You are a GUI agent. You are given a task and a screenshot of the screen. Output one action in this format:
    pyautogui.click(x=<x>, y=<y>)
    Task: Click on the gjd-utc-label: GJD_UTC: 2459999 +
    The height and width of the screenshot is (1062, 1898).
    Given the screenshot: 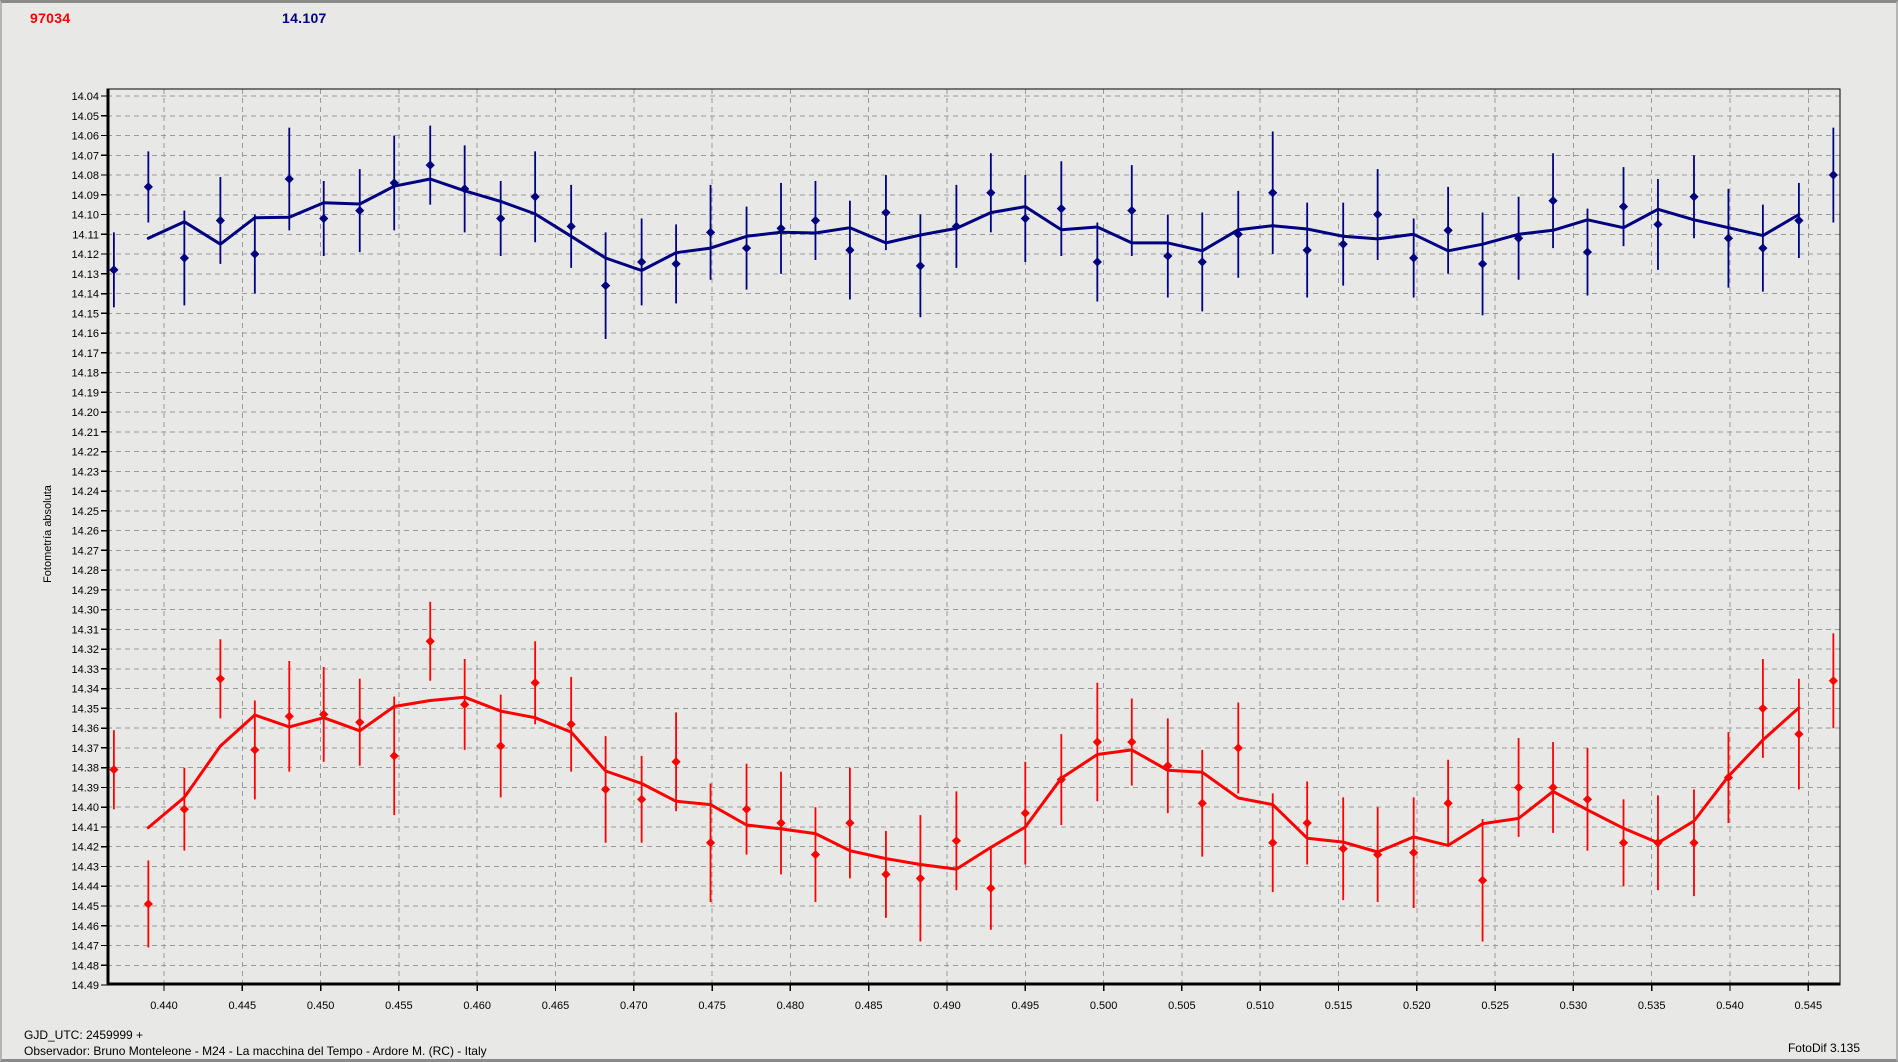 What is the action you would take?
    pyautogui.click(x=84, y=1035)
    